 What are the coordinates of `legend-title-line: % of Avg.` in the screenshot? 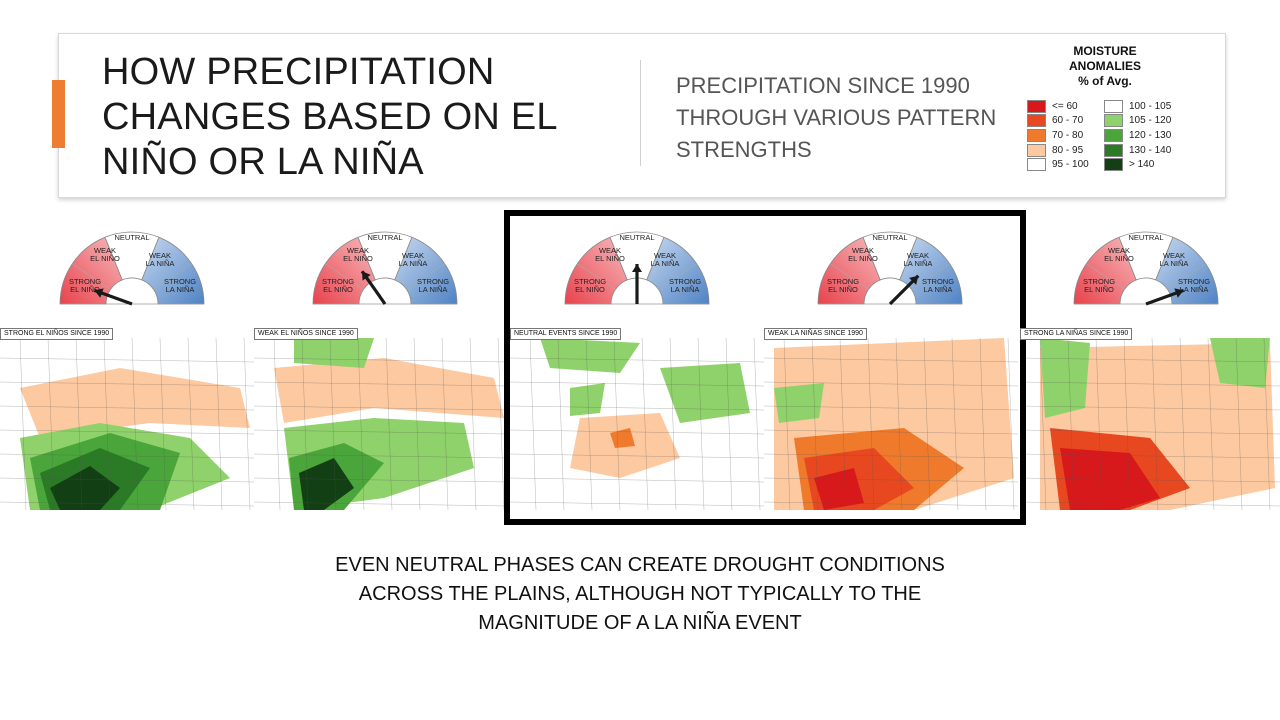 It's located at (1105, 81).